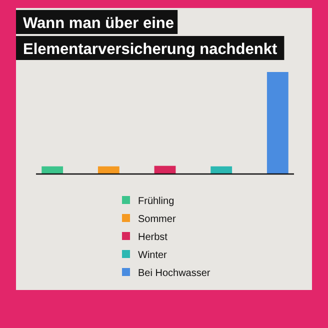 Image resolution: width=328 pixels, height=328 pixels. What do you see at coordinates (157, 219) in the screenshot?
I see `legend-label: Sommer` at bounding box center [157, 219].